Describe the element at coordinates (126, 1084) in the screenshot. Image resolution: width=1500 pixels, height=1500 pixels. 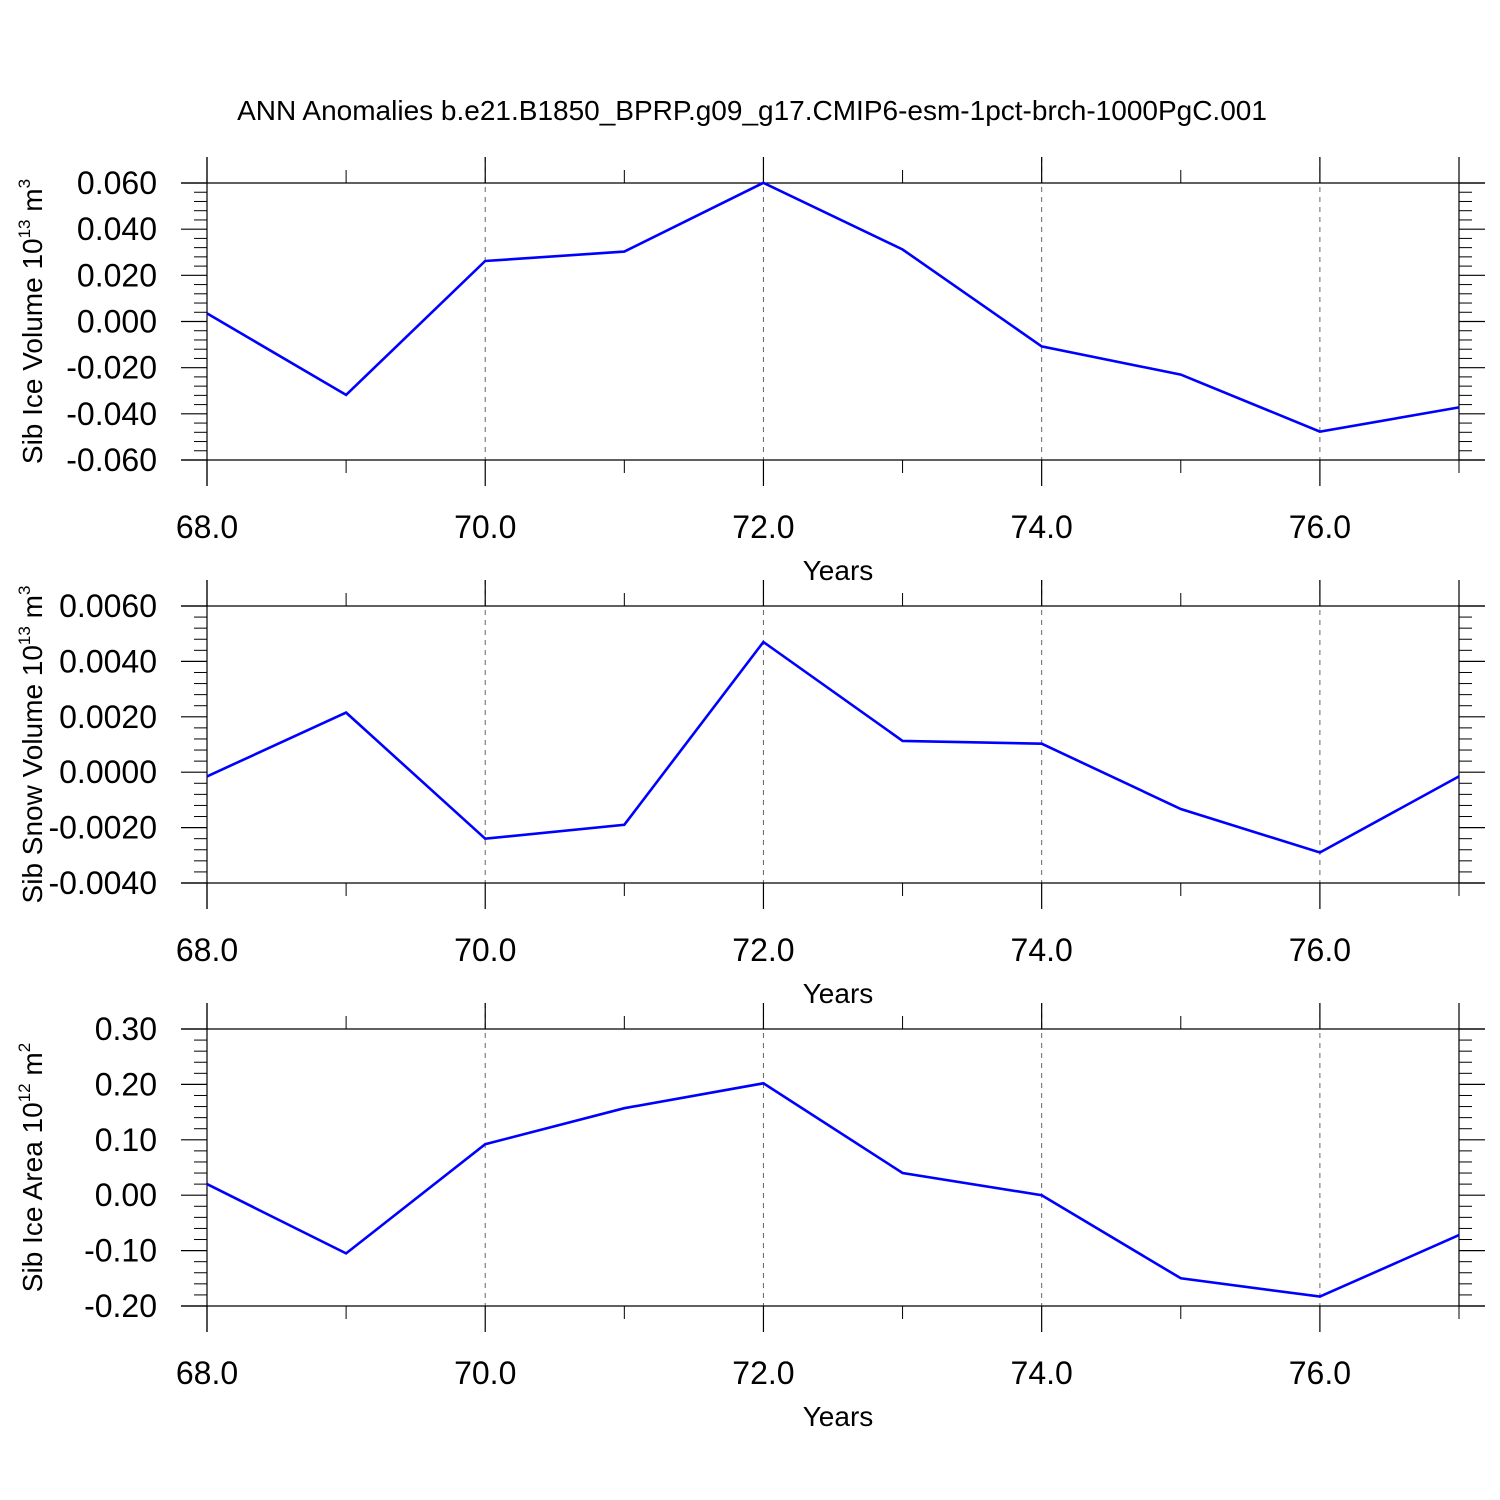
I see `y-tick-label: 0.20` at that location.